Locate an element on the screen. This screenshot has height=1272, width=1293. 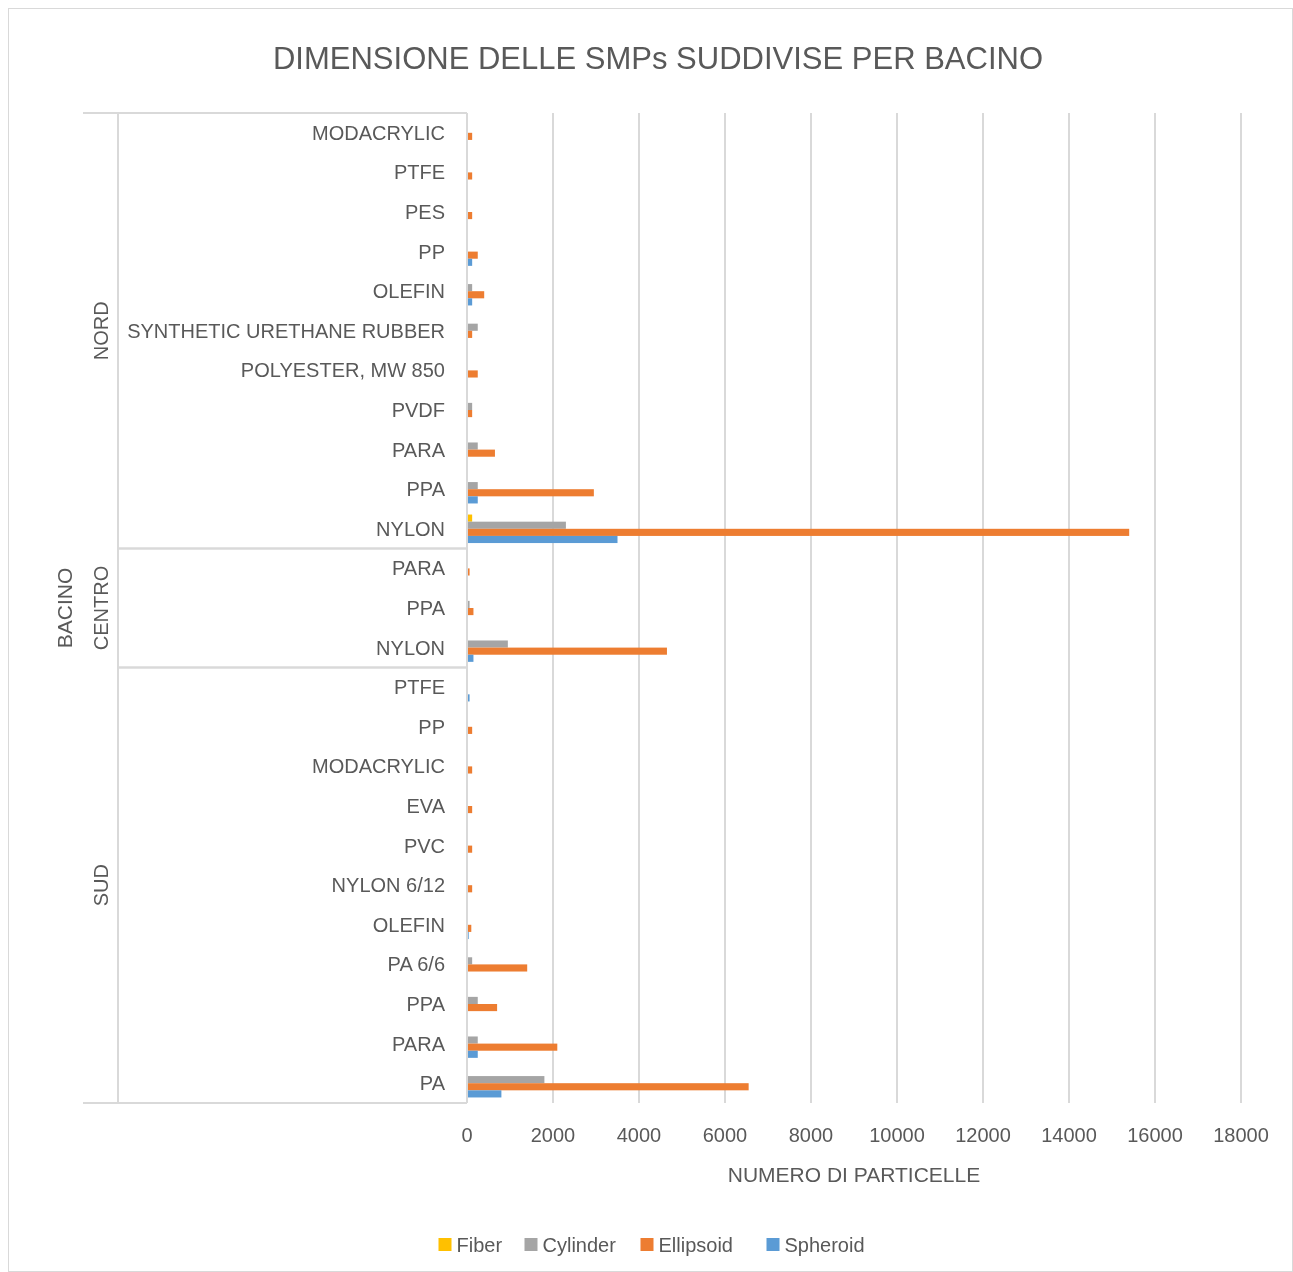
chart-title: DIMENSIONE DELLE SMPs SUDDIVISE PER BACINO is located at coordinates (658, 58).